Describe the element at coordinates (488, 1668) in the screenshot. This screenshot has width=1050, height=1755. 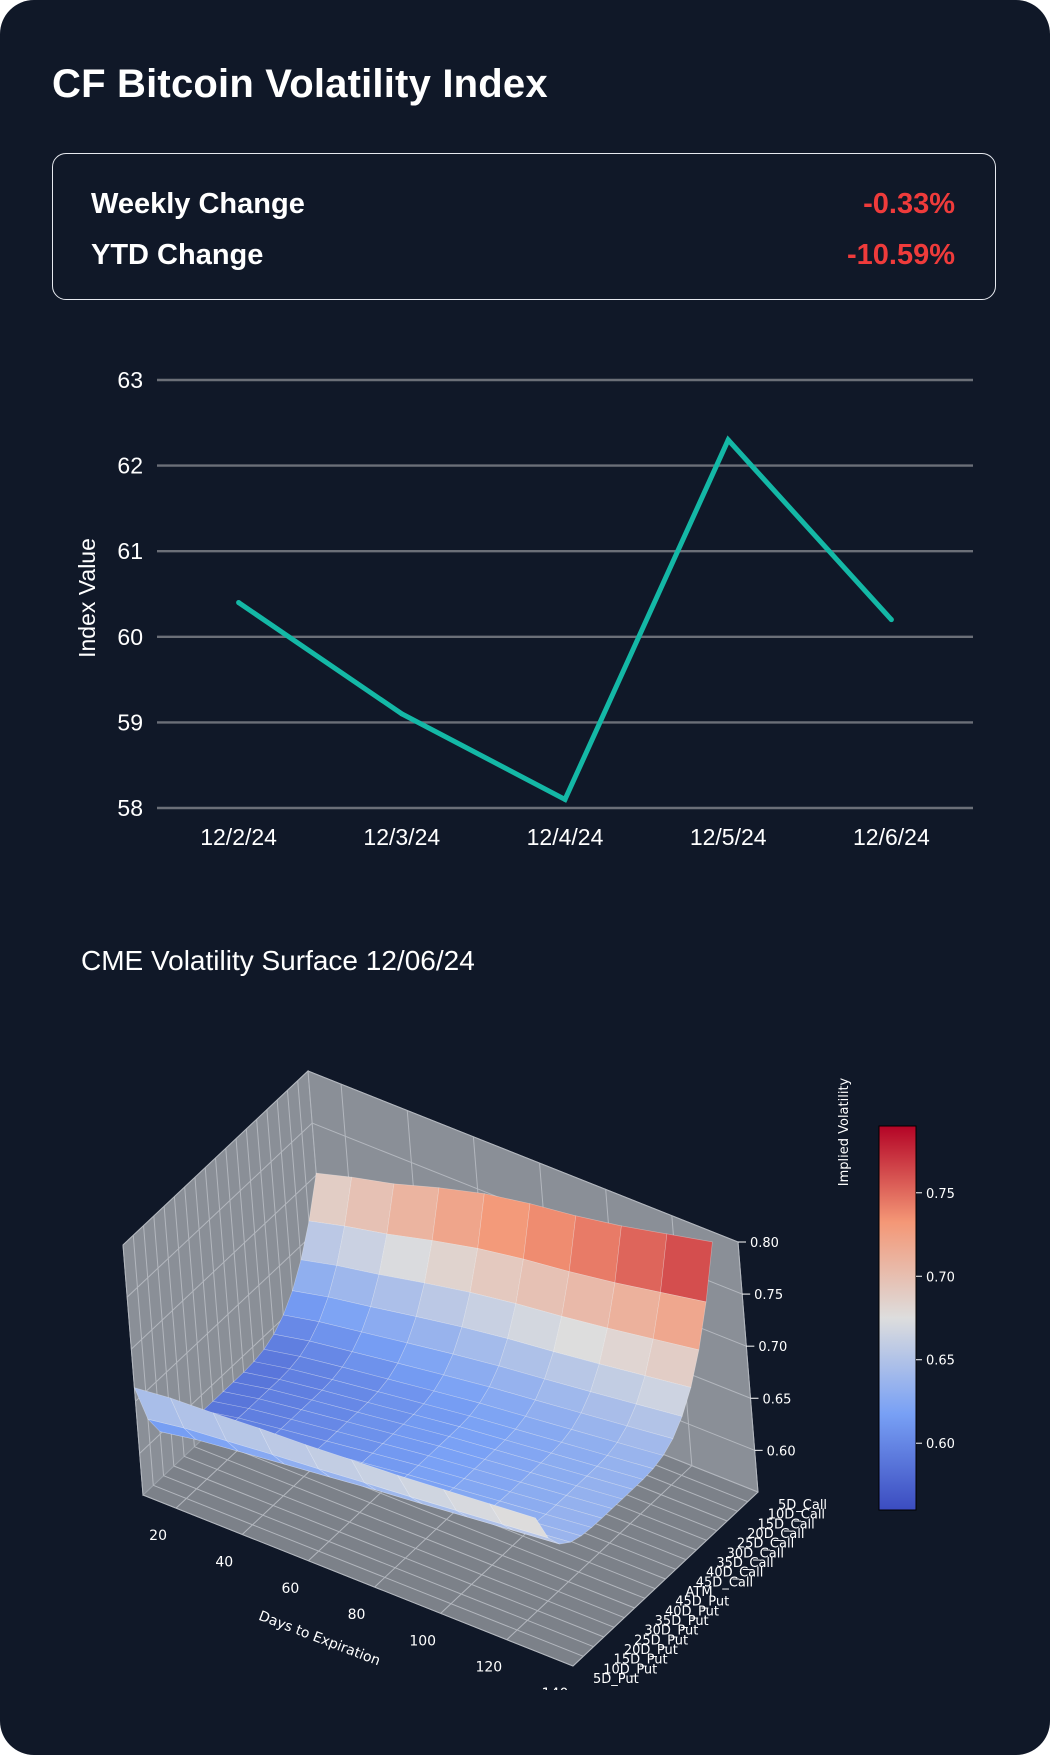
I see `x-tick-label: 120` at that location.